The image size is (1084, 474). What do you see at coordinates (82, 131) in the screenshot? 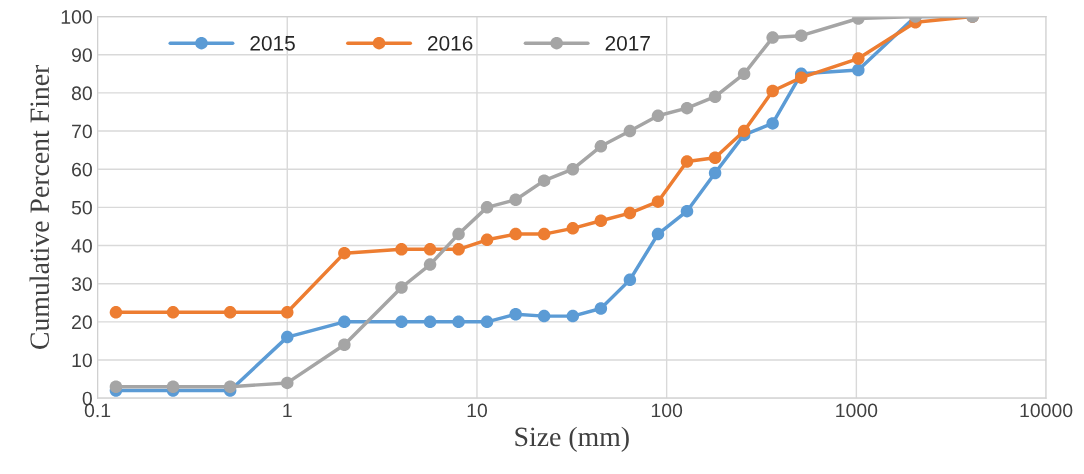
I see `y-tick-label: 70` at bounding box center [82, 131].